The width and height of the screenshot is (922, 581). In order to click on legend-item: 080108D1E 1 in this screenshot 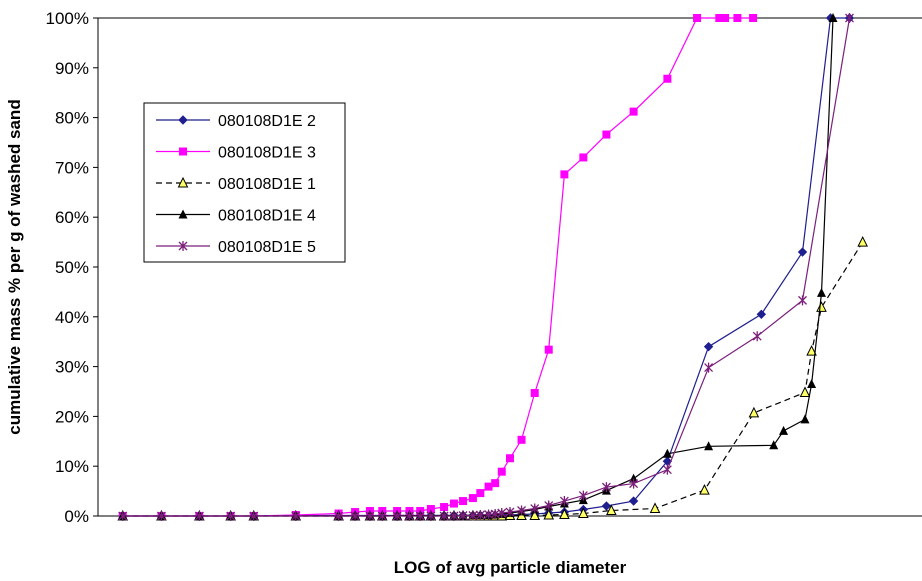, I will do `click(236, 184)`.